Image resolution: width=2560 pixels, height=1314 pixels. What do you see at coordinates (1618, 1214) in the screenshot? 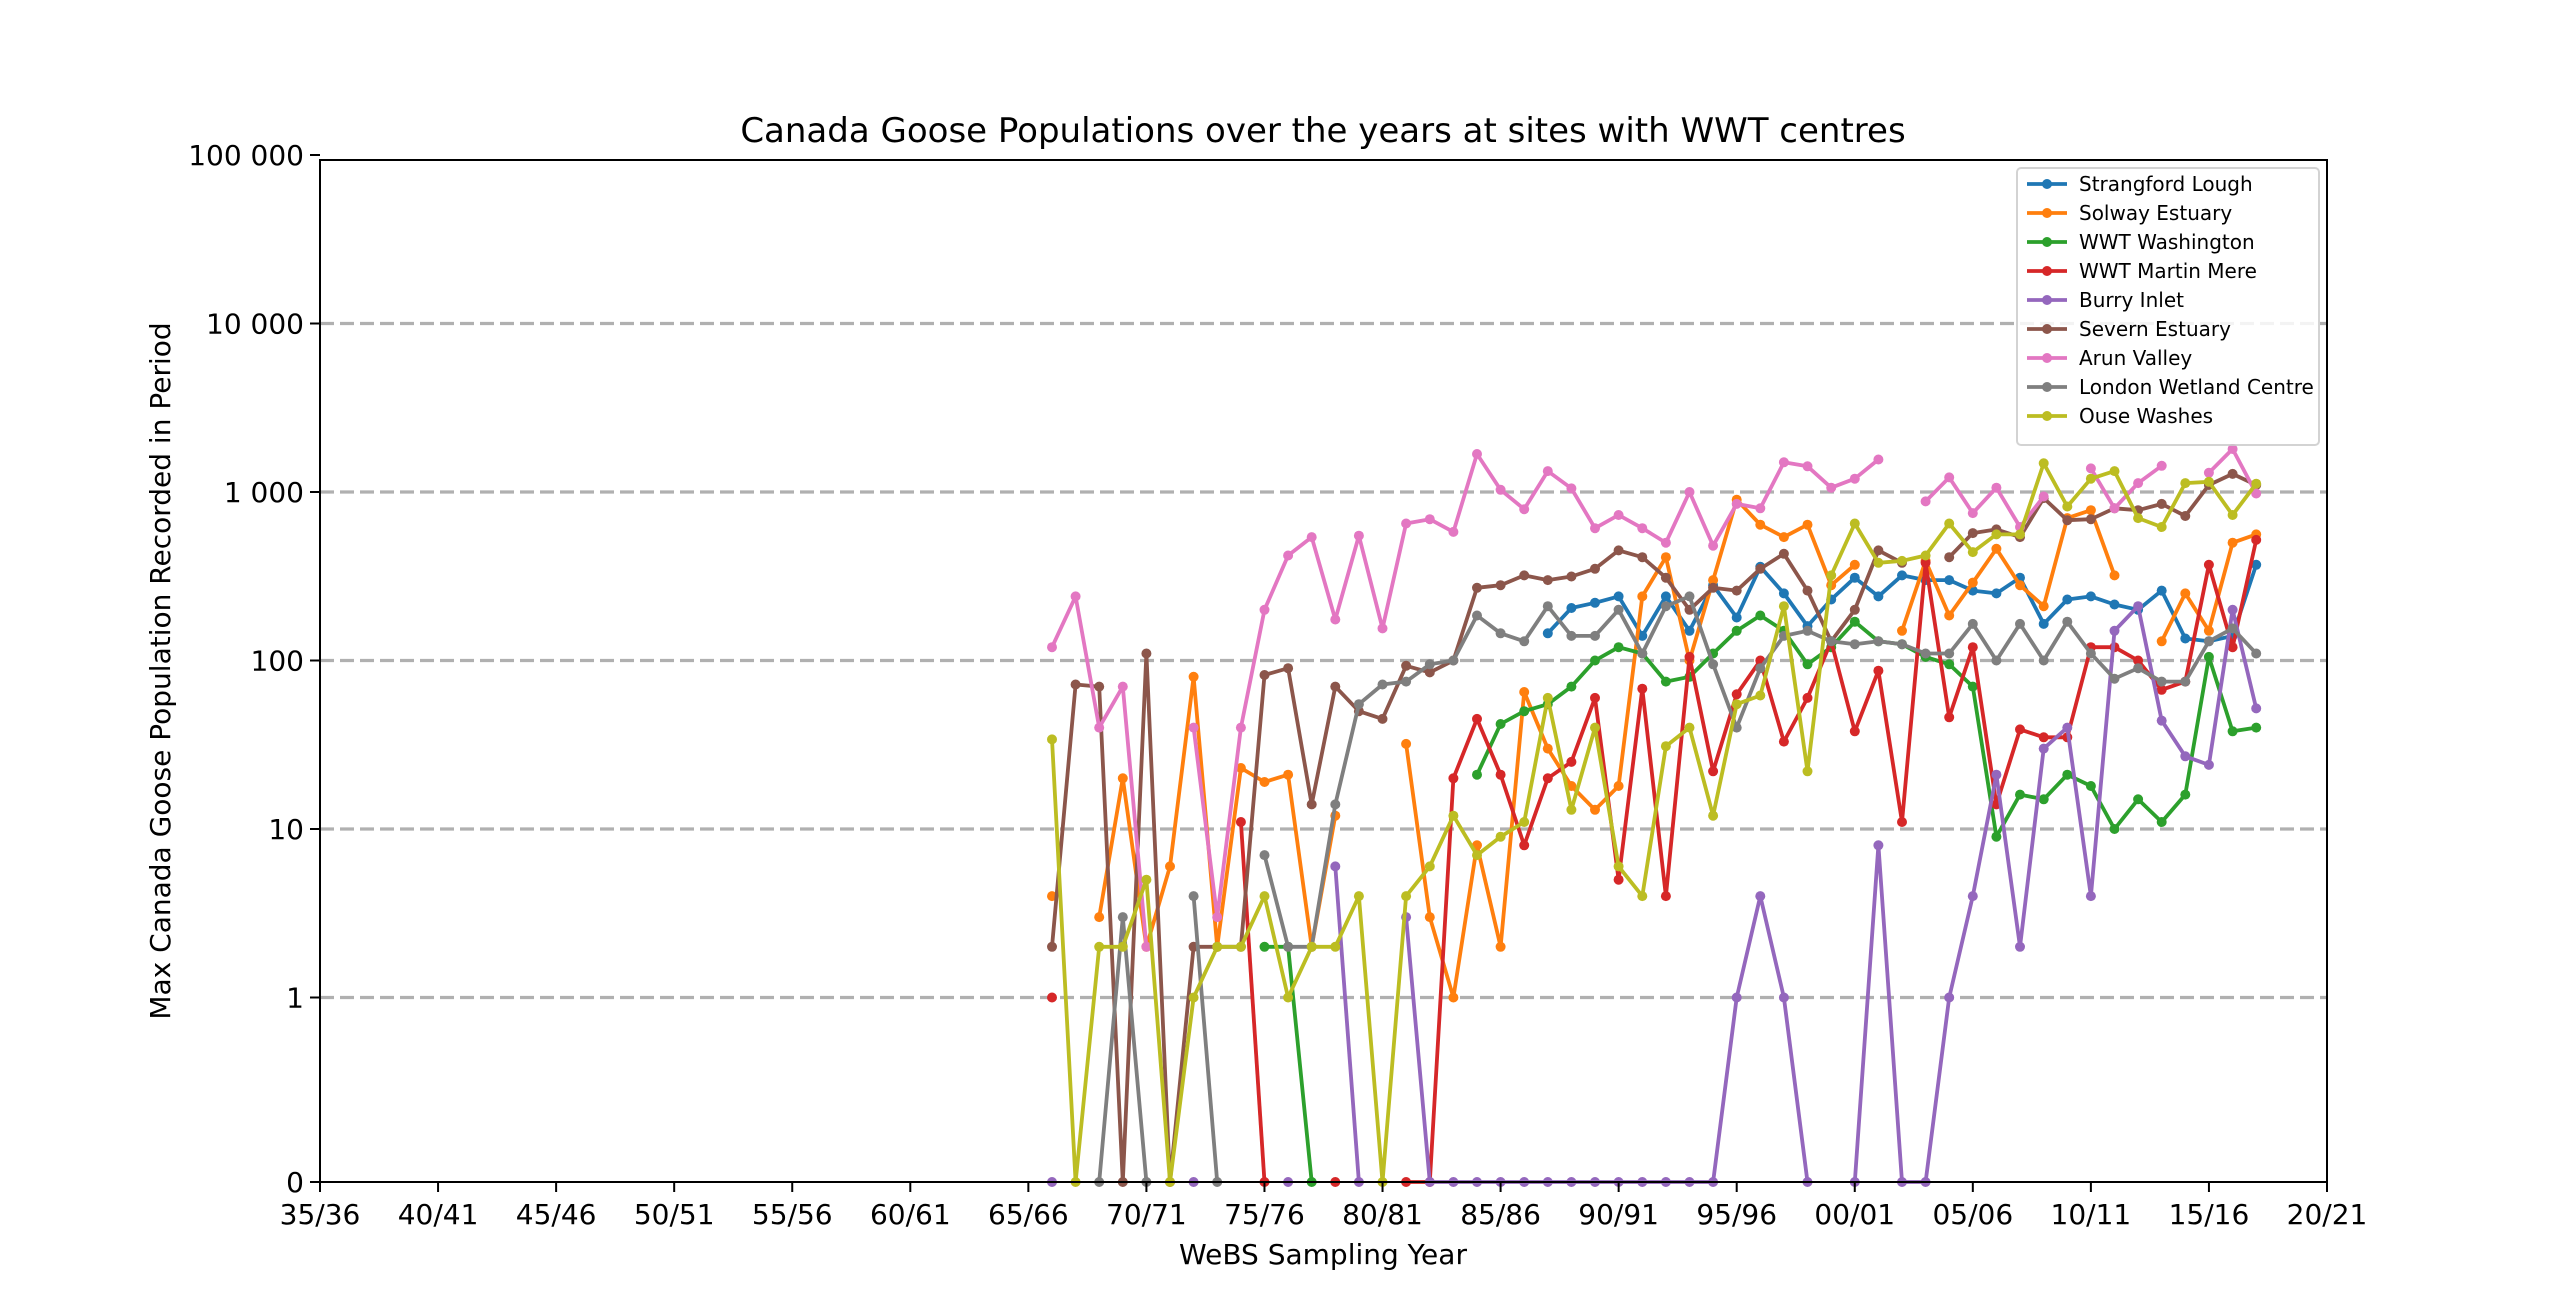
I see `x-tick-label: 90/91` at bounding box center [1618, 1214].